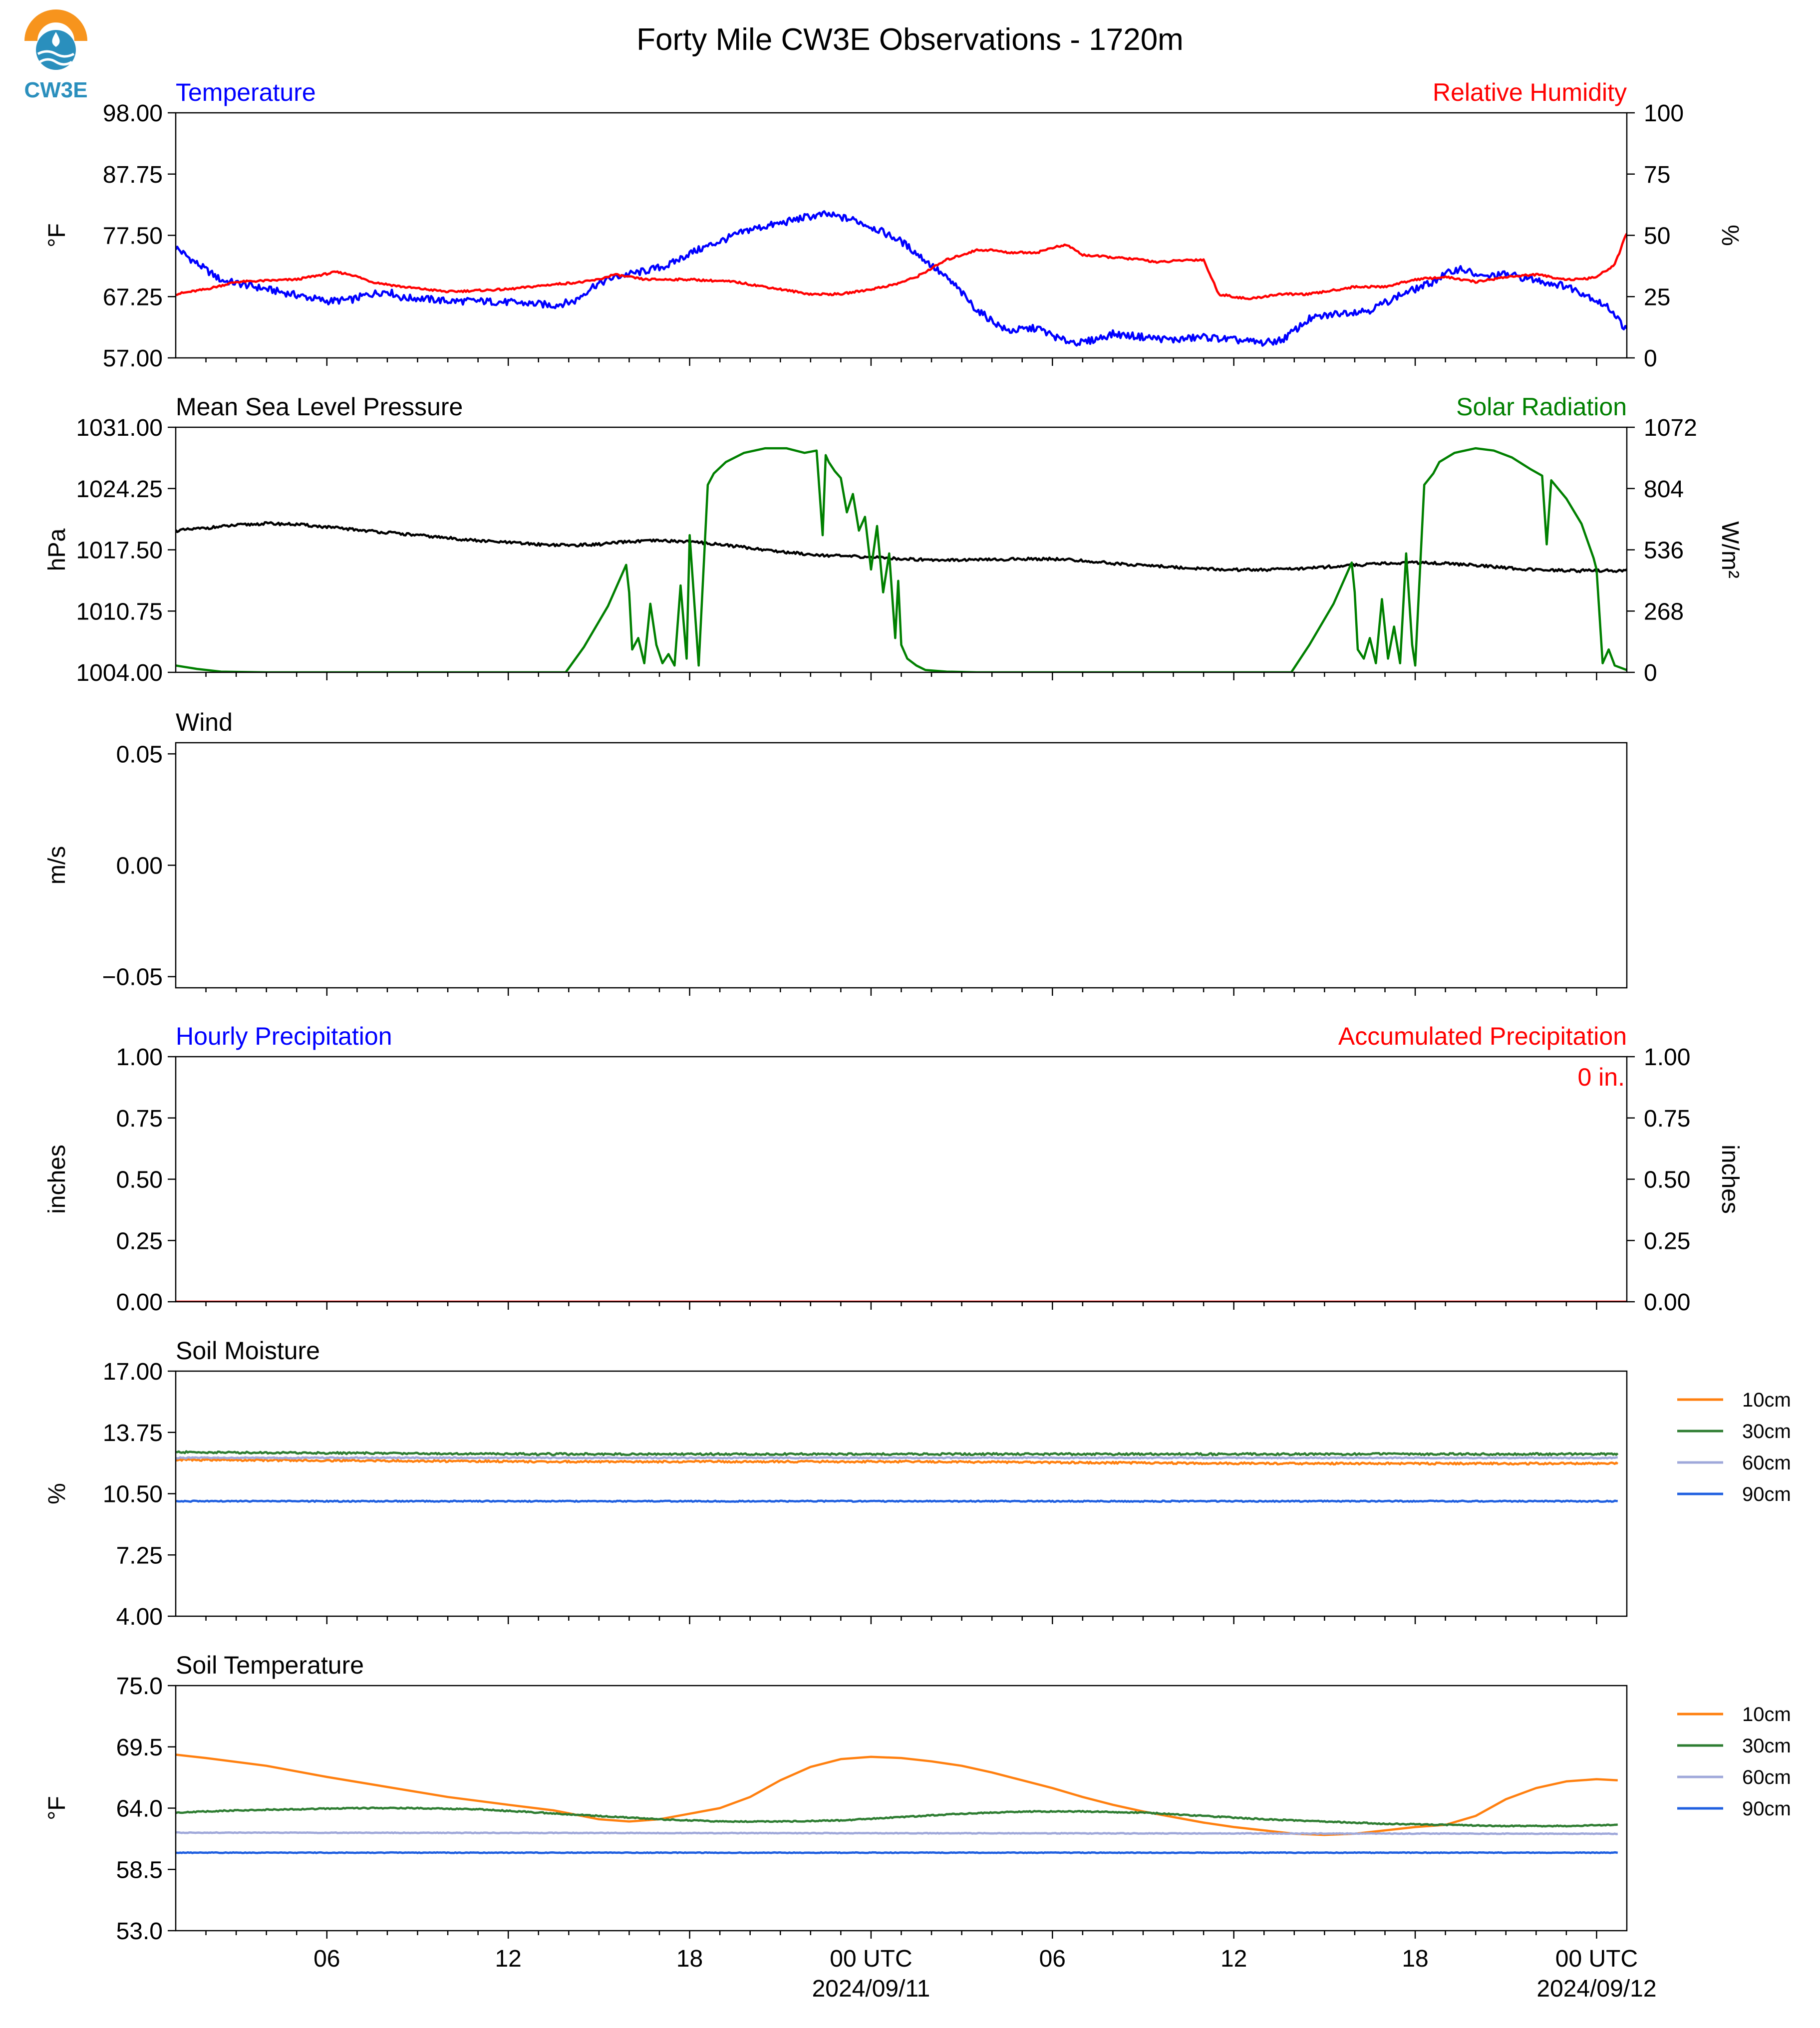  Describe the element at coordinates (319, 407) in the screenshot. I see `panel-title-pressure: Mean Sea Level Pressure` at that location.